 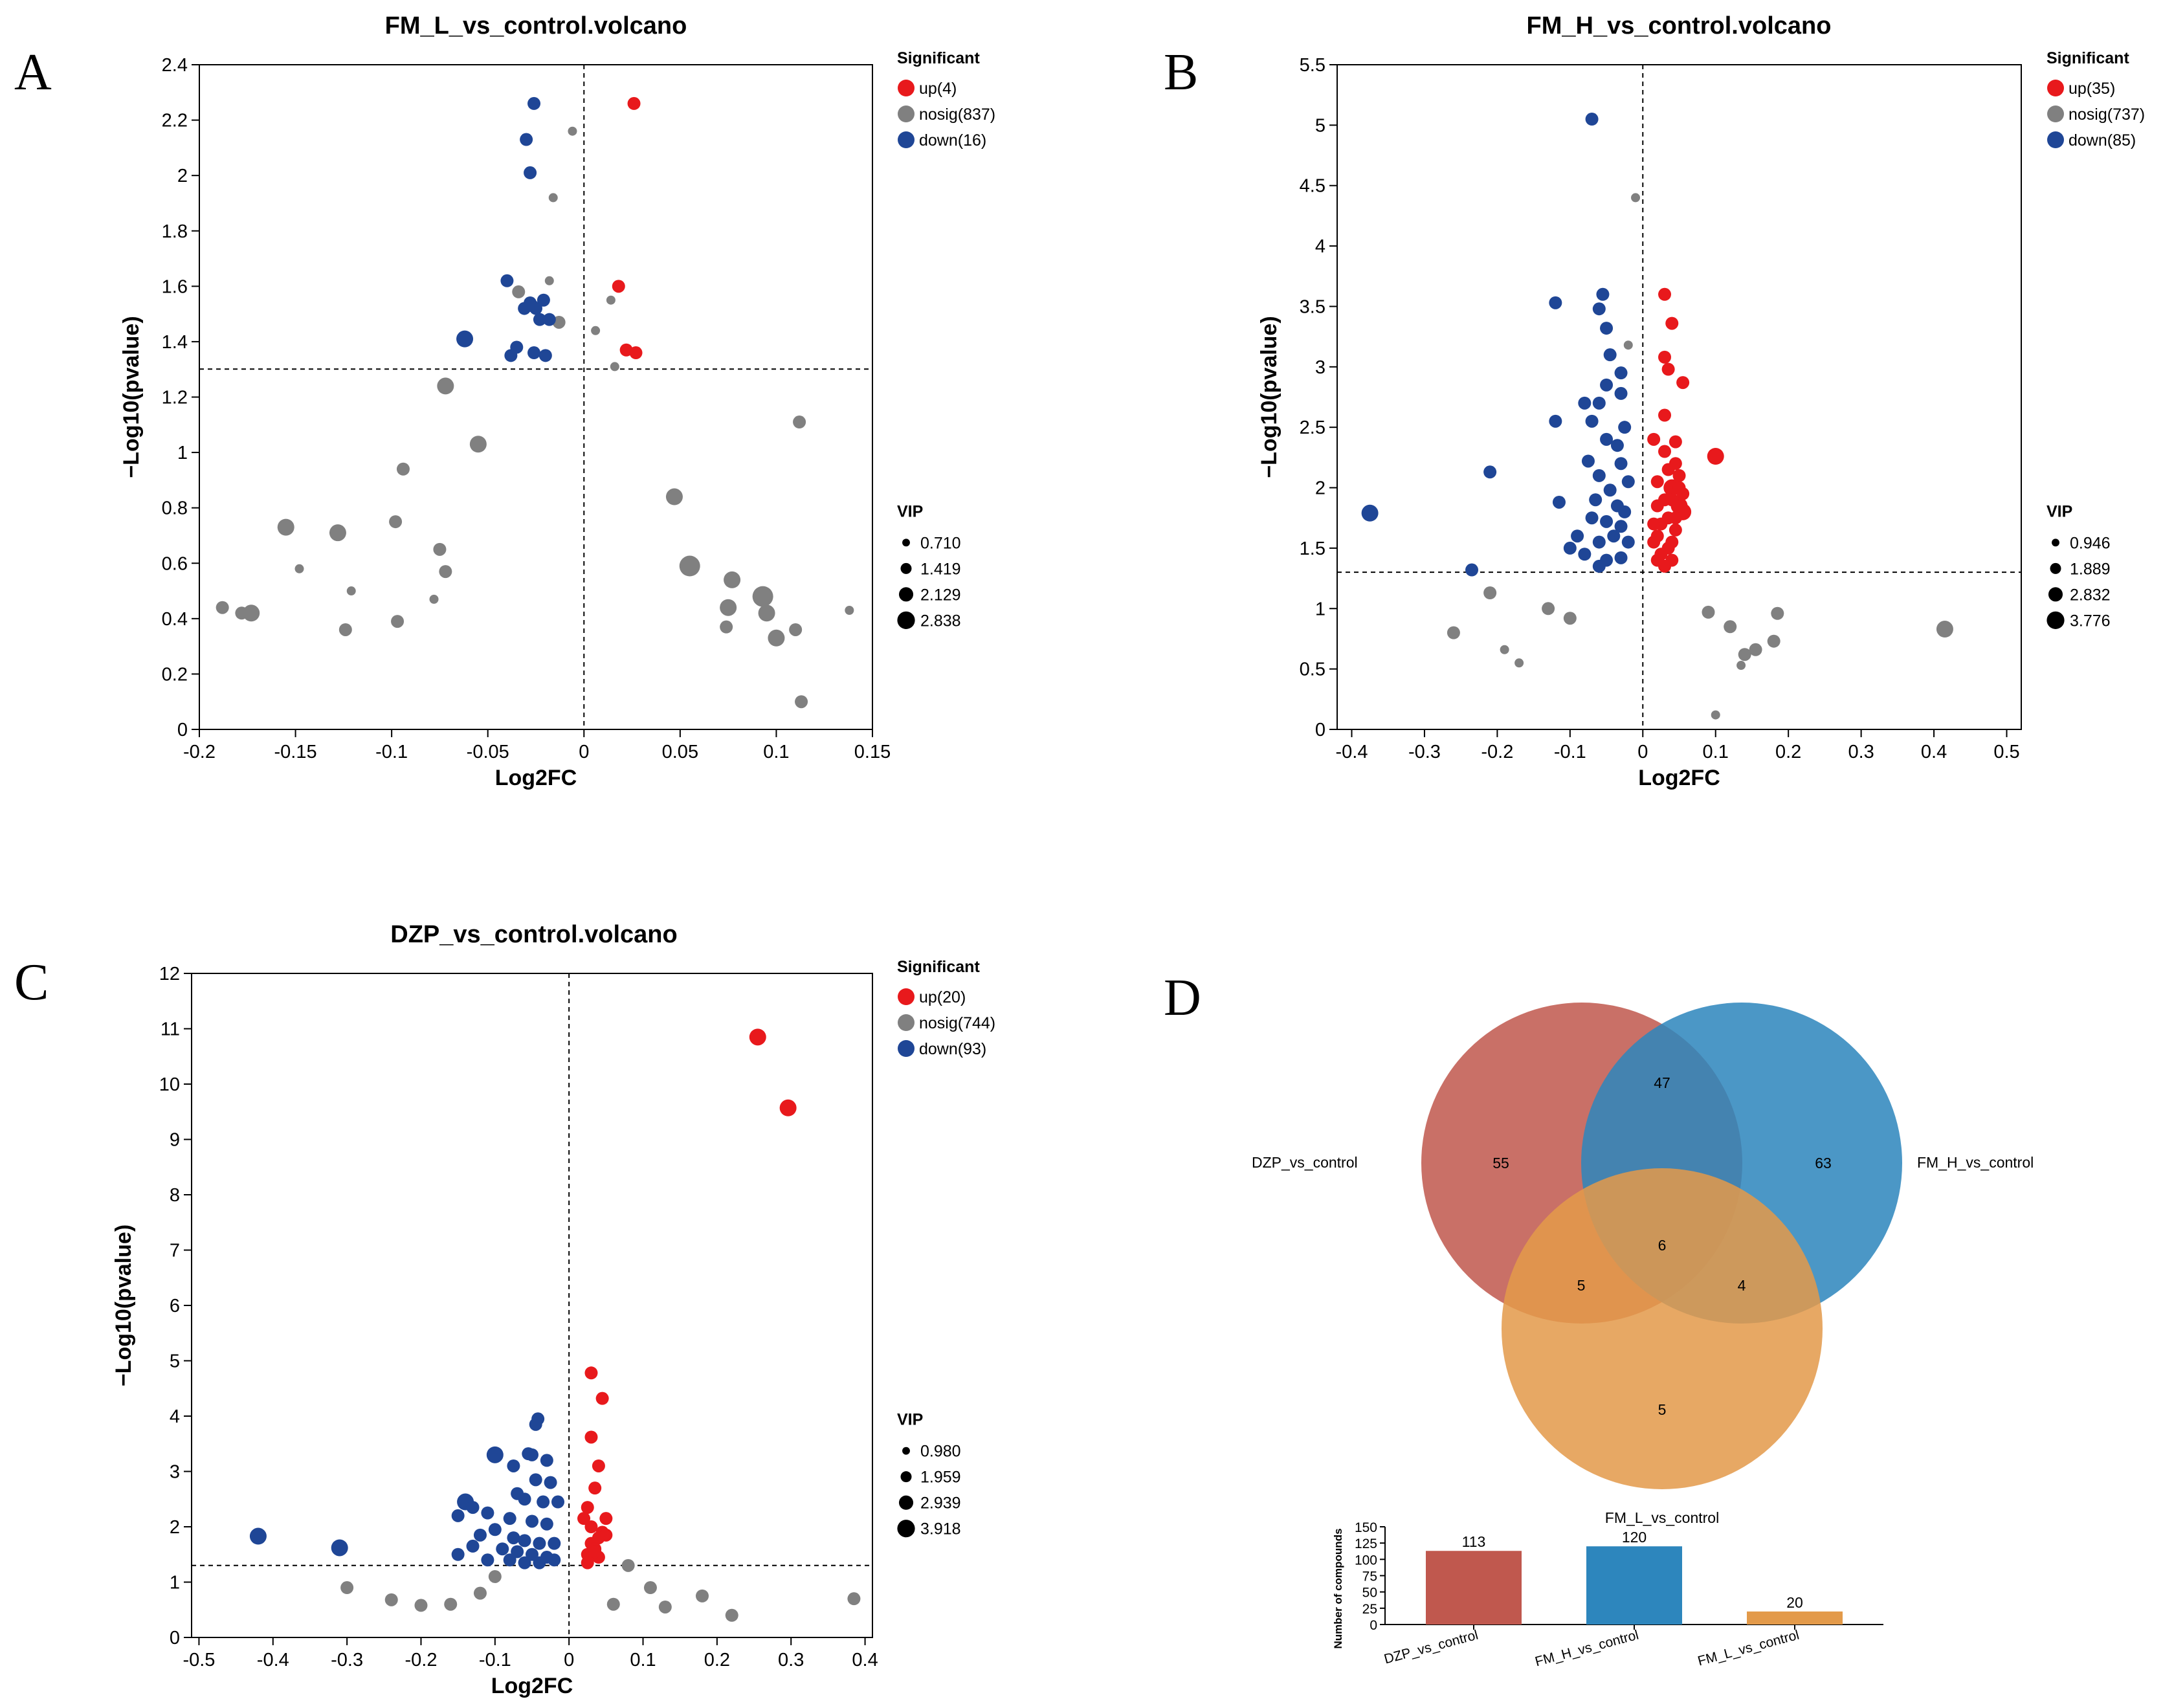 What do you see at coordinates (1351, 752) in the screenshot?
I see `x-tick-label: -0.4` at bounding box center [1351, 752].